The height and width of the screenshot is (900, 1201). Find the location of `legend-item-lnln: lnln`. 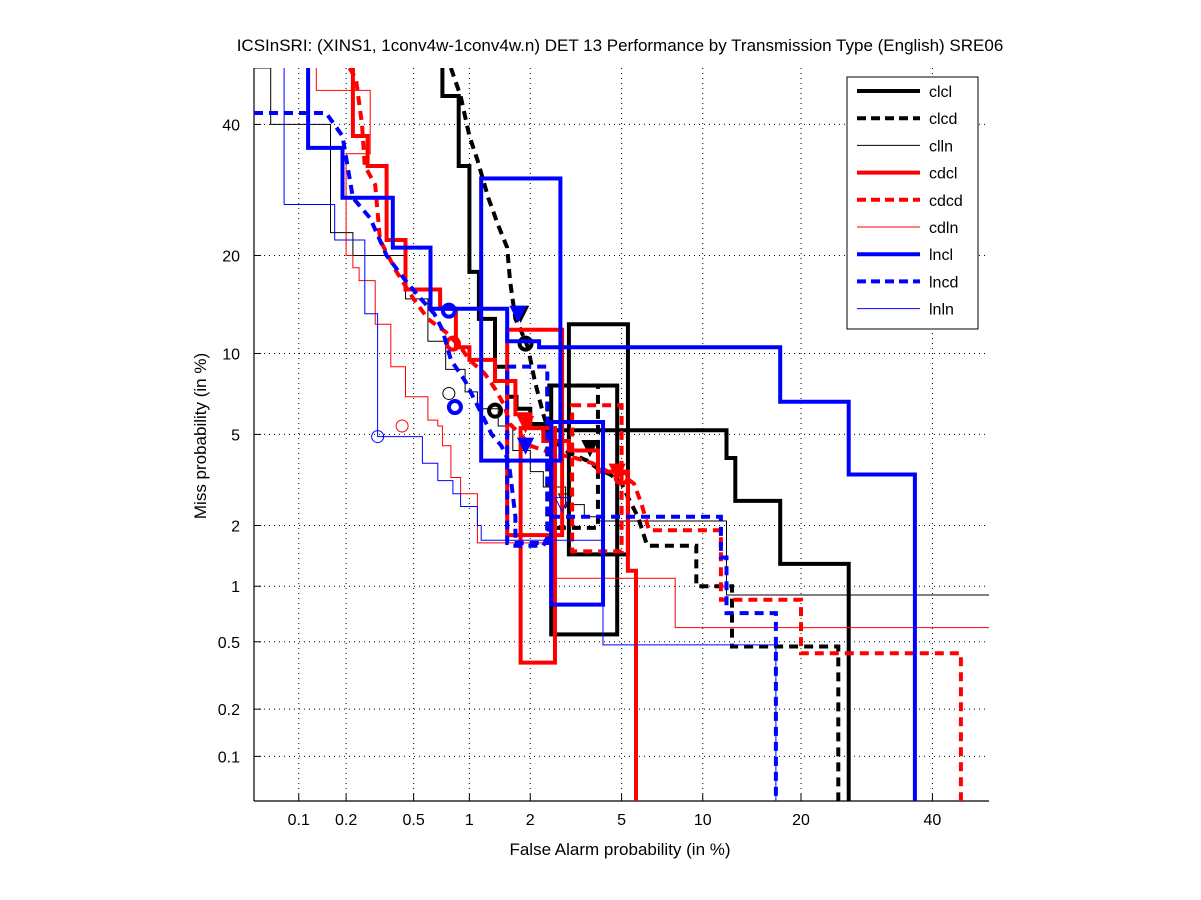

legend-item-lnln: lnln is located at coordinates (905, 310).